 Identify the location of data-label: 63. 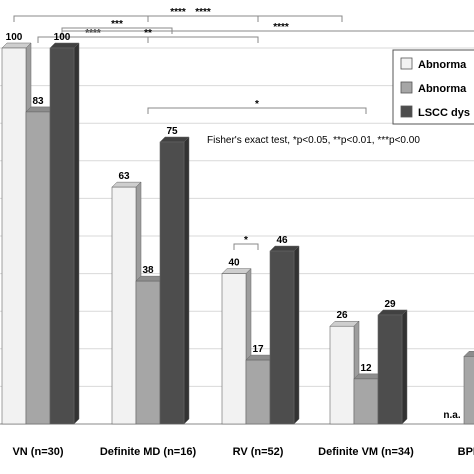
(124, 176).